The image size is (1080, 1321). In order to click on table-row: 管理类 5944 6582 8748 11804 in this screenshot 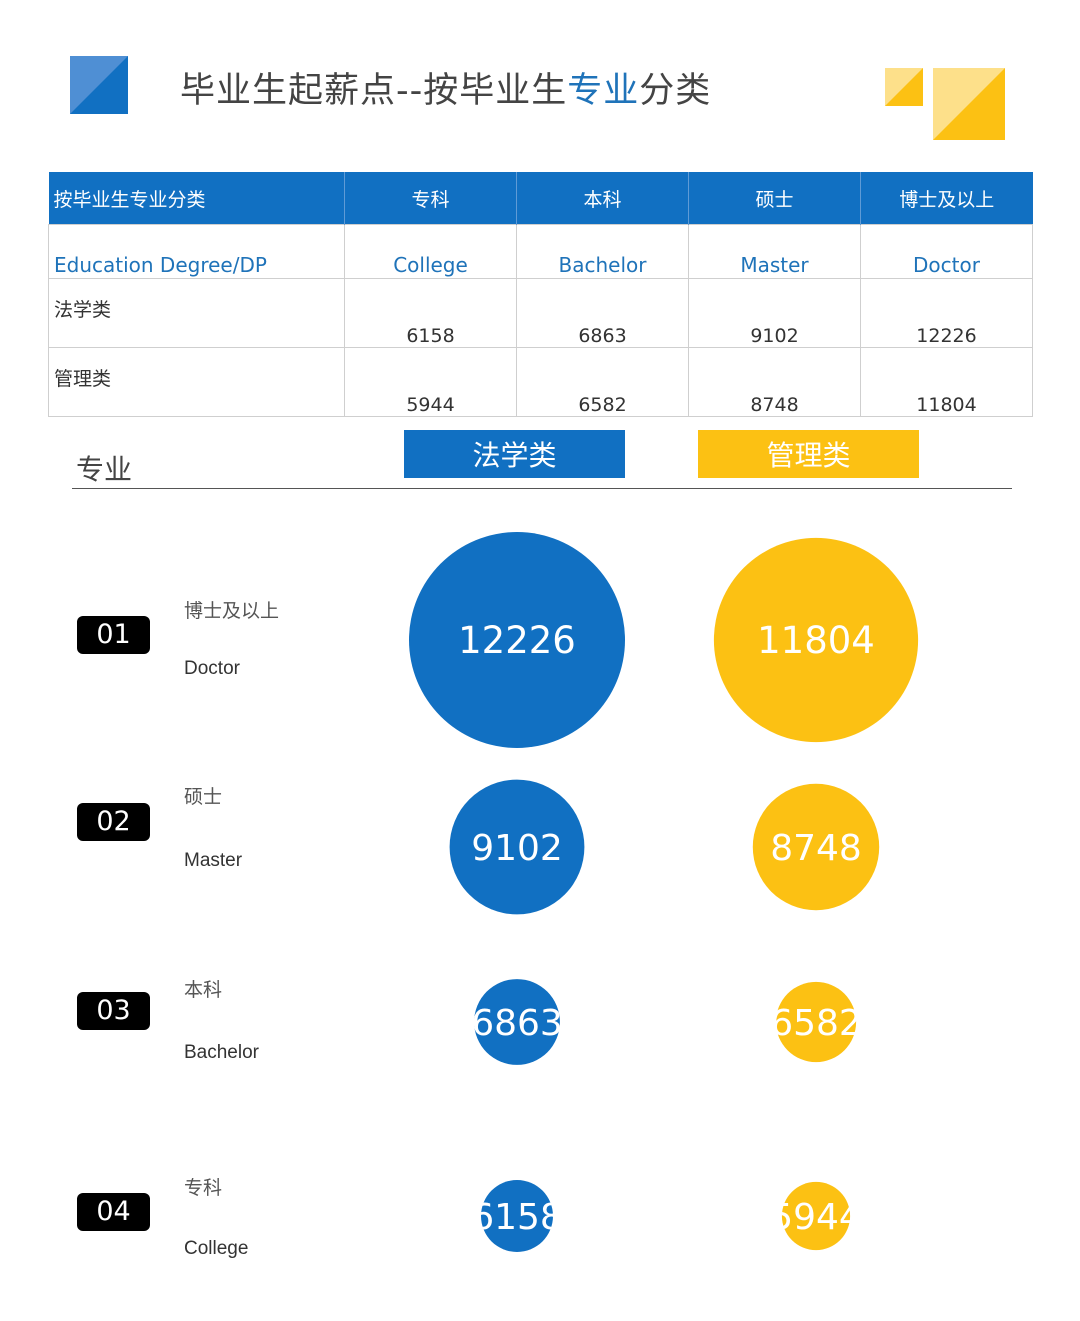, I will do `click(540, 382)`.